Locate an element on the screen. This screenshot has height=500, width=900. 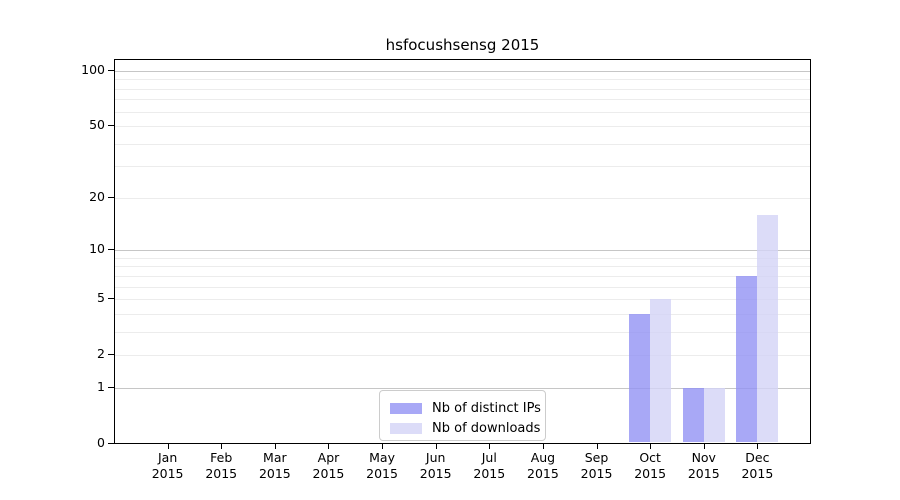
x-tick-month: Jun is located at coordinates (435, 457).